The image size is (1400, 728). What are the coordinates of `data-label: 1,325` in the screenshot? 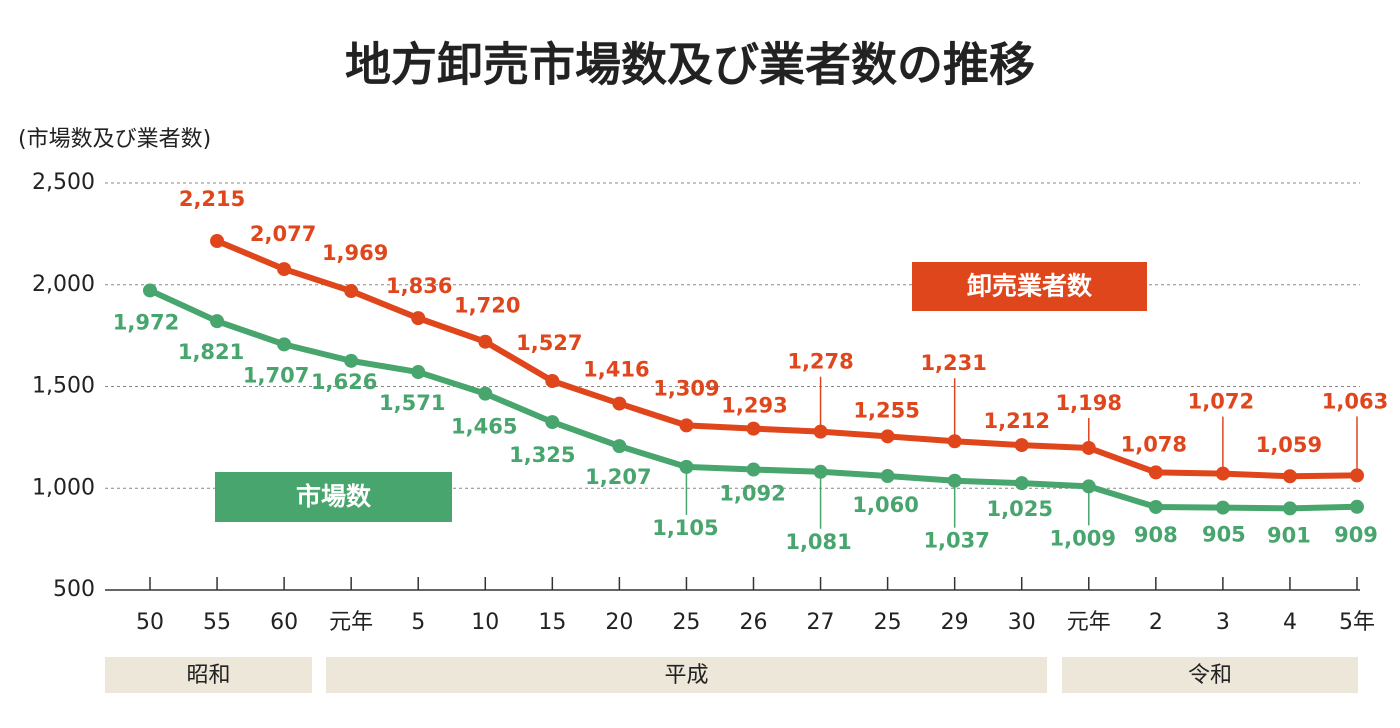 It's located at (542, 455).